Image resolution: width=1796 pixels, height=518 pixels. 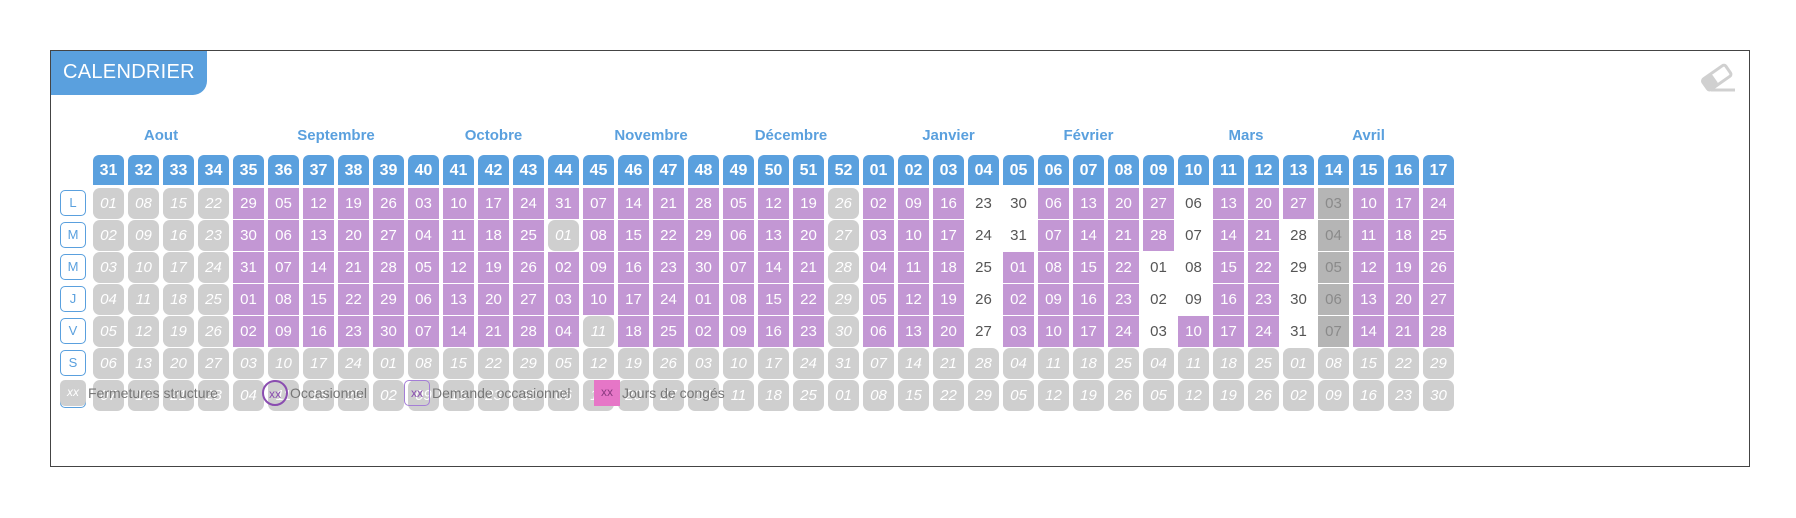 What do you see at coordinates (528, 363) in the screenshot?
I see `day-cell: 29` at bounding box center [528, 363].